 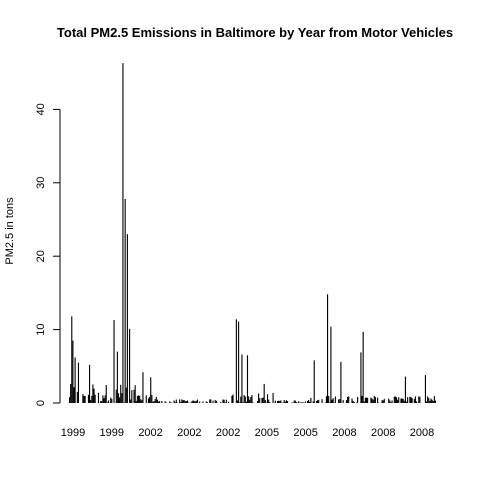 I want to click on y-tick-label: 10, so click(x=41, y=329).